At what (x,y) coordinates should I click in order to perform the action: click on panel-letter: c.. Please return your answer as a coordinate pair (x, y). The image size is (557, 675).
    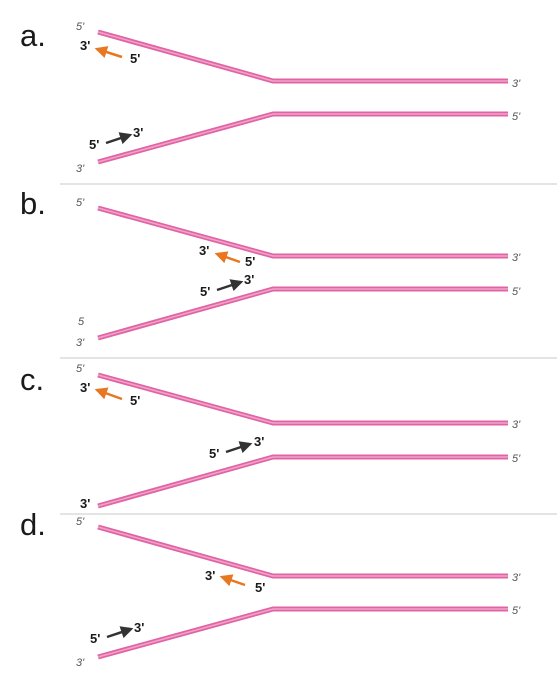
    Looking at the image, I should click on (32, 379).